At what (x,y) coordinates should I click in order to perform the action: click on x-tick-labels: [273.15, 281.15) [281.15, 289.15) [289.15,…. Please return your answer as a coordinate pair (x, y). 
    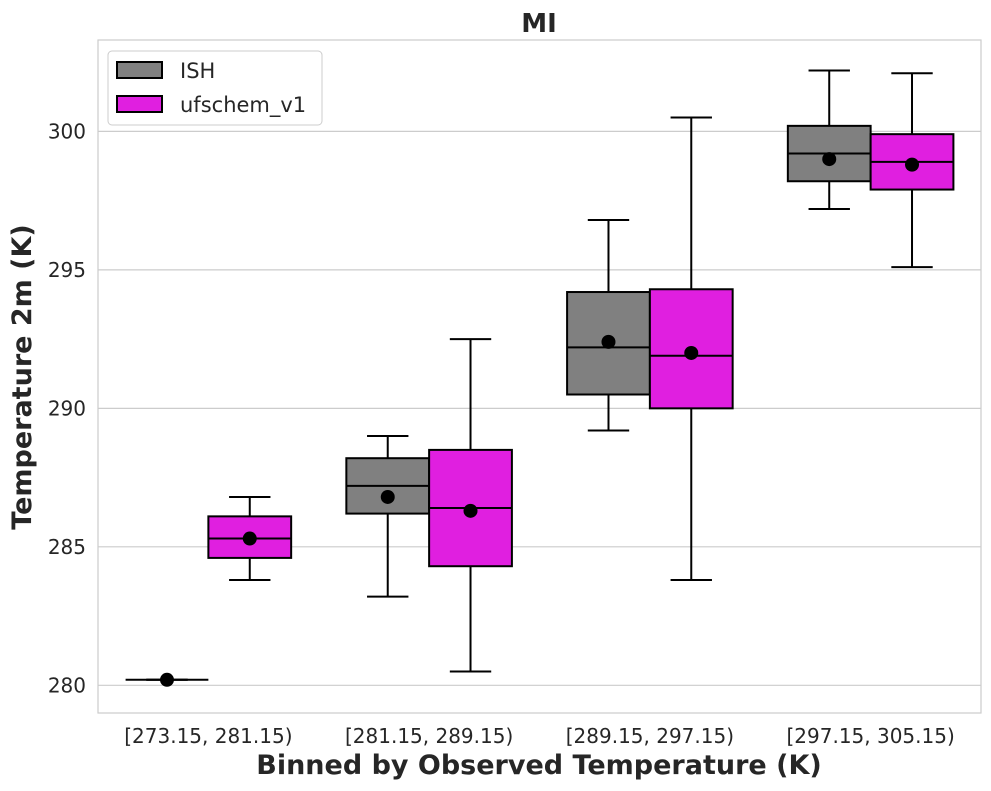
    Looking at the image, I should click on (539, 736).